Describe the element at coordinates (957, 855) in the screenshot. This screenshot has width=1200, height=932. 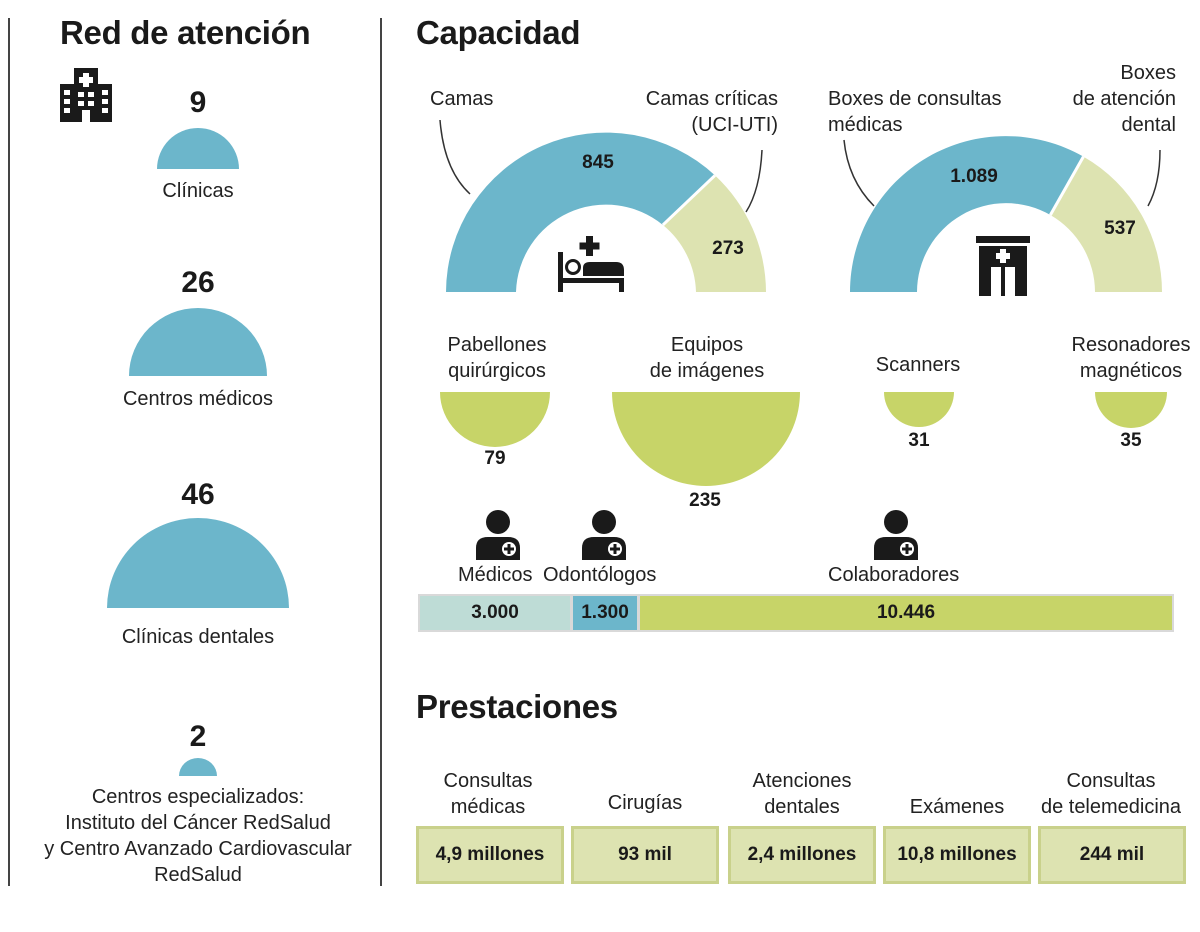
I see `examenes-value: 10,8 millones` at that location.